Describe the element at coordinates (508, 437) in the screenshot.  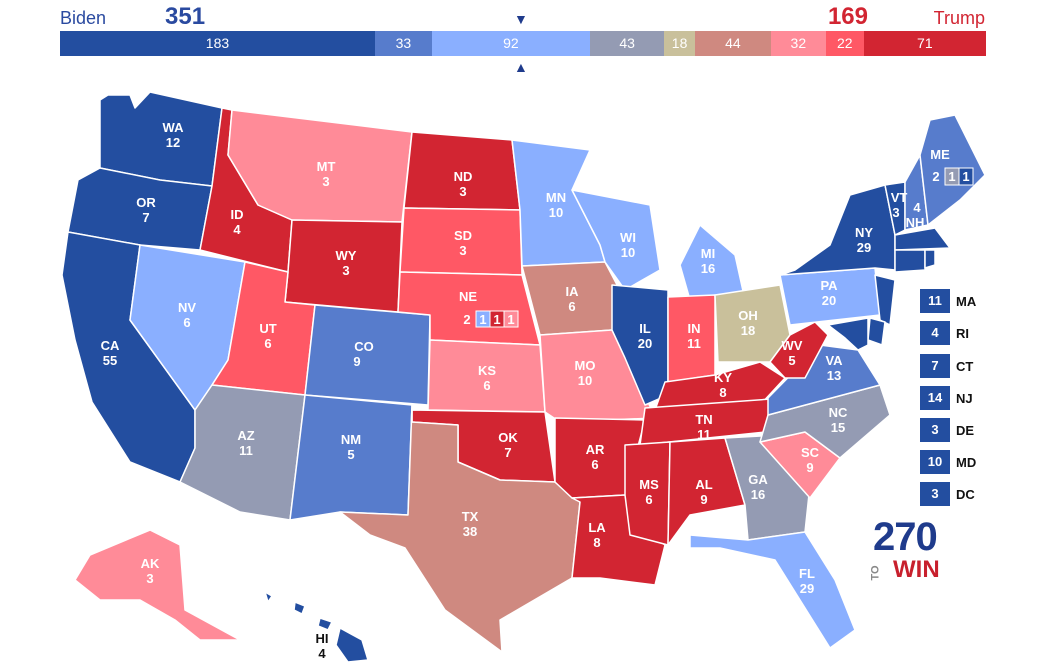
I see `ok-abbr: OK` at that location.